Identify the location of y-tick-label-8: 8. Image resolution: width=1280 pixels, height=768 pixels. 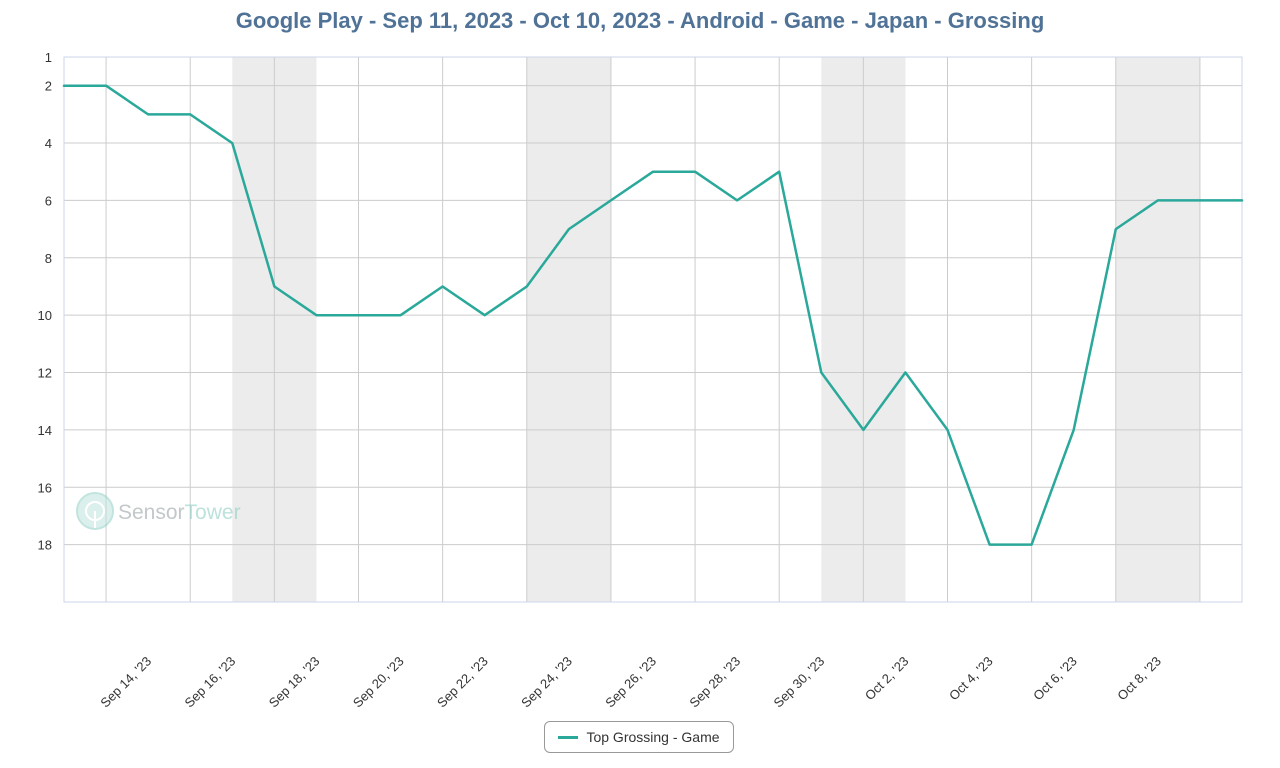
(48, 258).